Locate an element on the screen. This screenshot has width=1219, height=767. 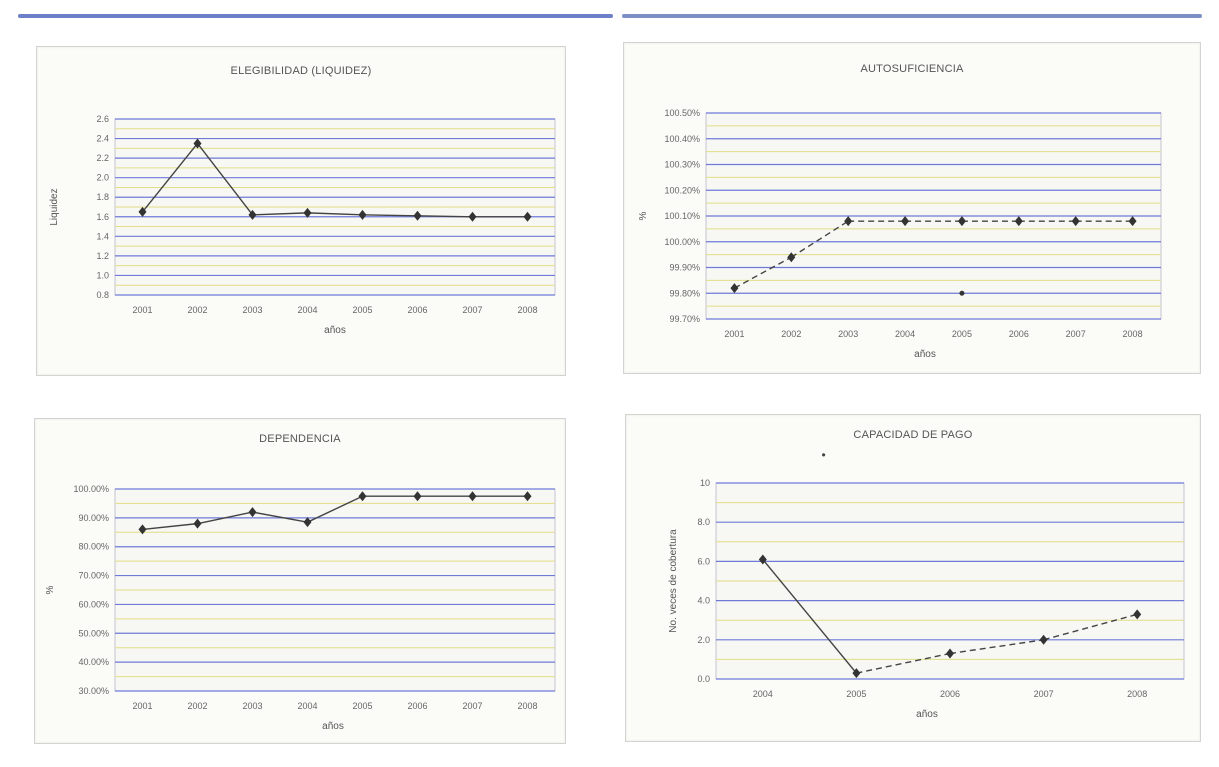
stray-mark: • is located at coordinates (824, 455).